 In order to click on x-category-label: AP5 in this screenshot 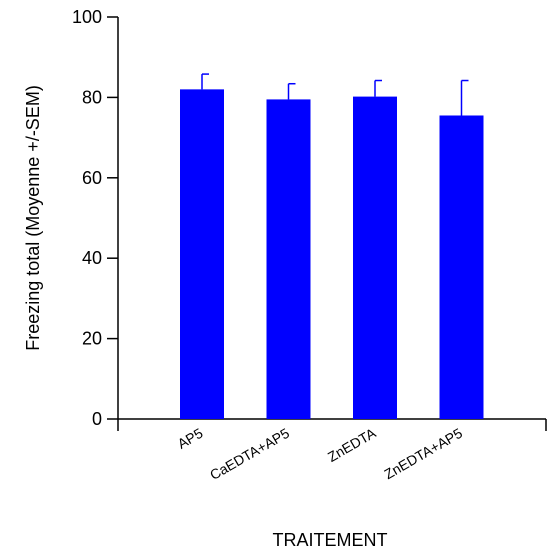, I will do `click(190, 438)`.